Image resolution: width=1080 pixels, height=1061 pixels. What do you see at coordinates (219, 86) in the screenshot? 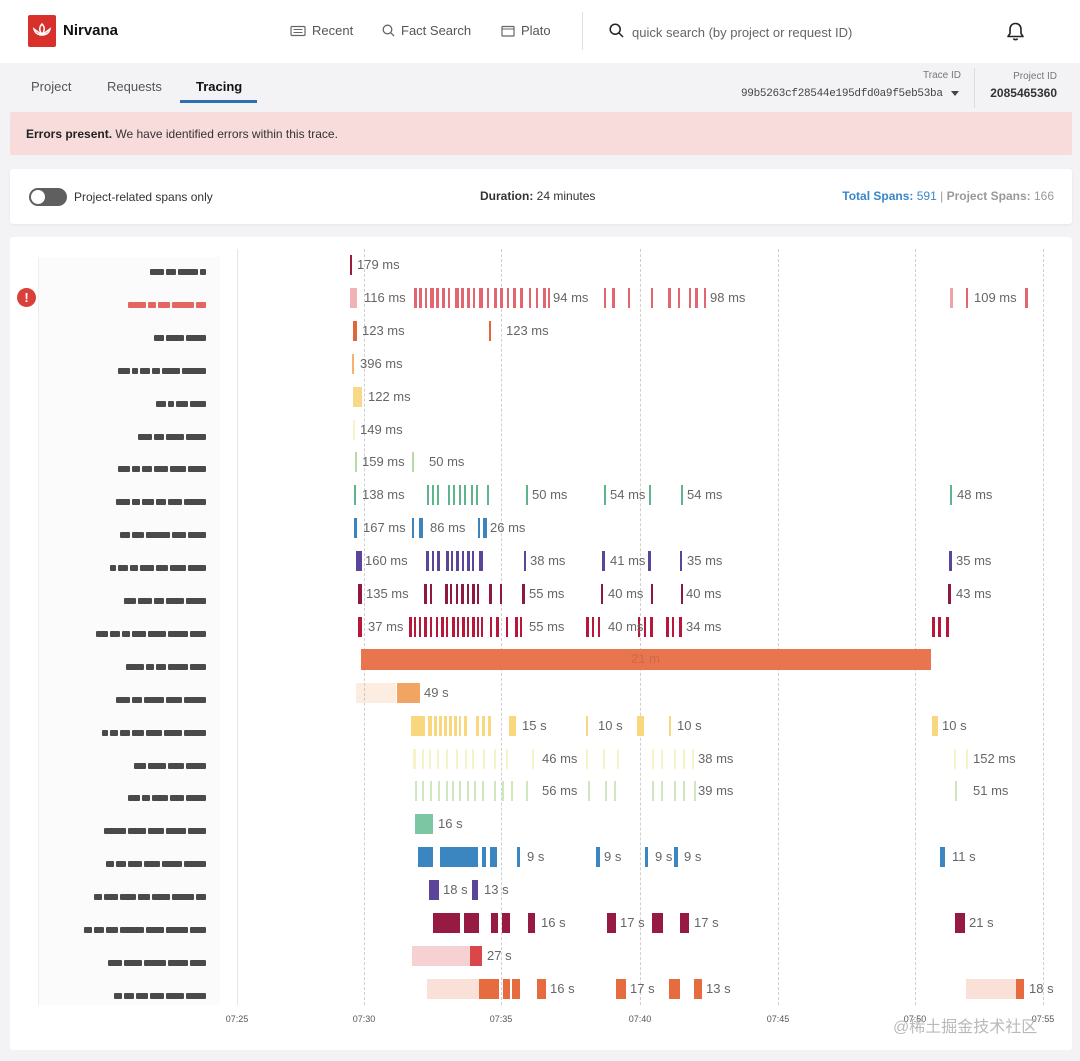
I see `tab-tracing: Tracing` at bounding box center [219, 86].